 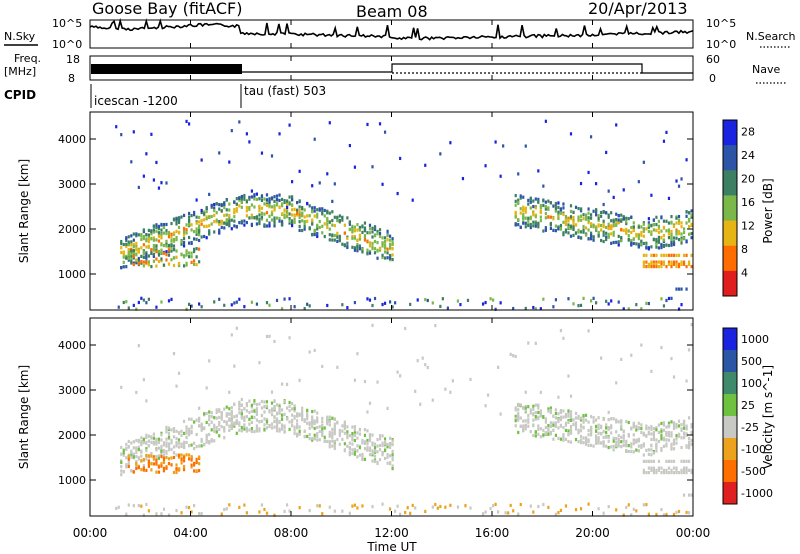 I want to click on colorbar-swatch, so click(x=730, y=383).